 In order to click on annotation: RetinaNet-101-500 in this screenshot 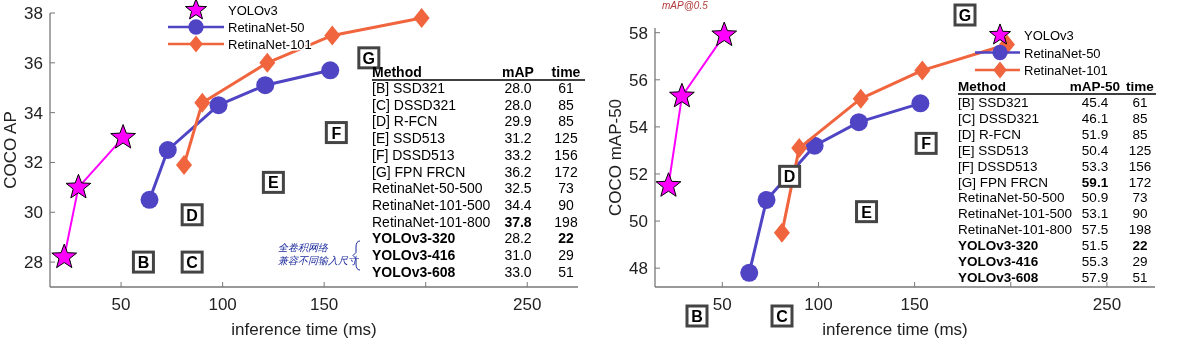, I will do `click(431, 204)`.